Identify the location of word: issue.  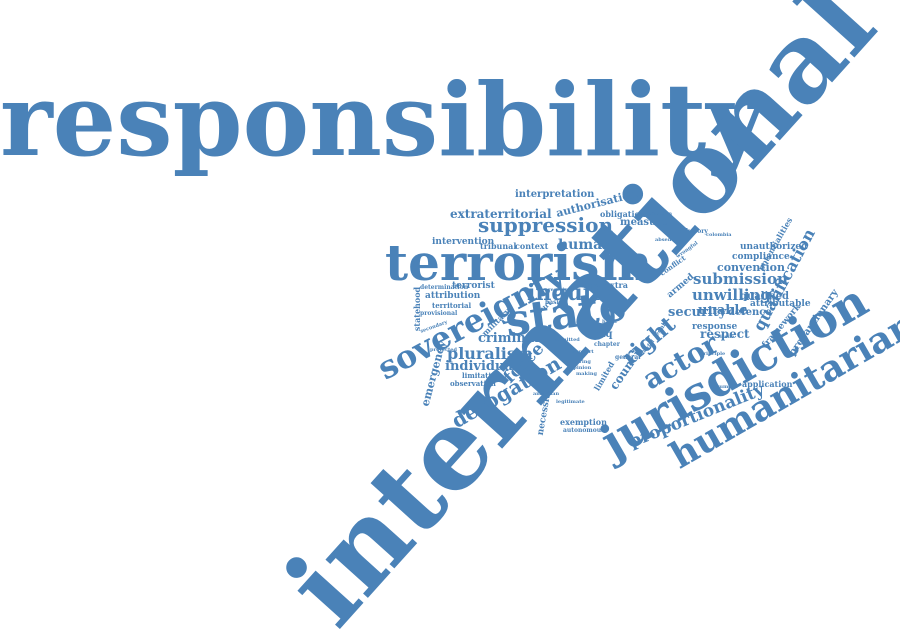
(727, 337).